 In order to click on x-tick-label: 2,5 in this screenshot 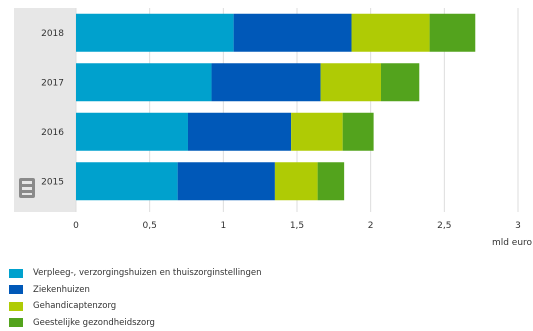, I will do `click(444, 226)`.